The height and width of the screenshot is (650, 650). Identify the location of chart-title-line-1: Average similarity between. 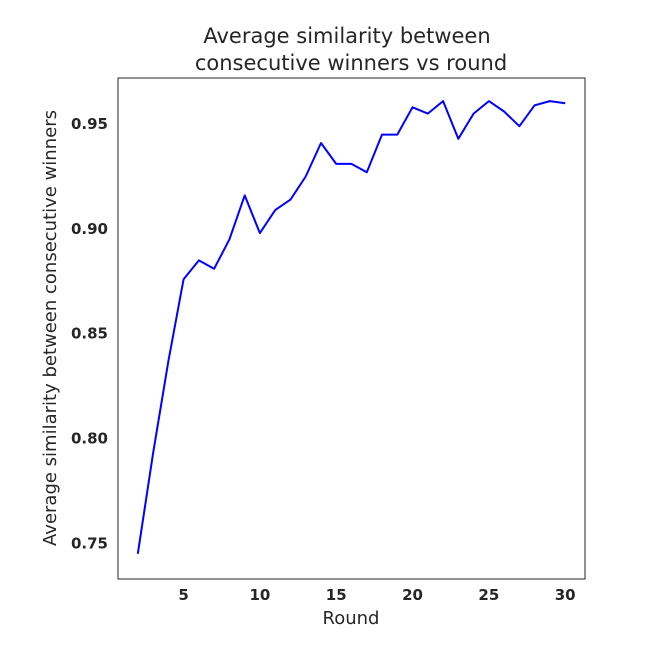
(346, 36).